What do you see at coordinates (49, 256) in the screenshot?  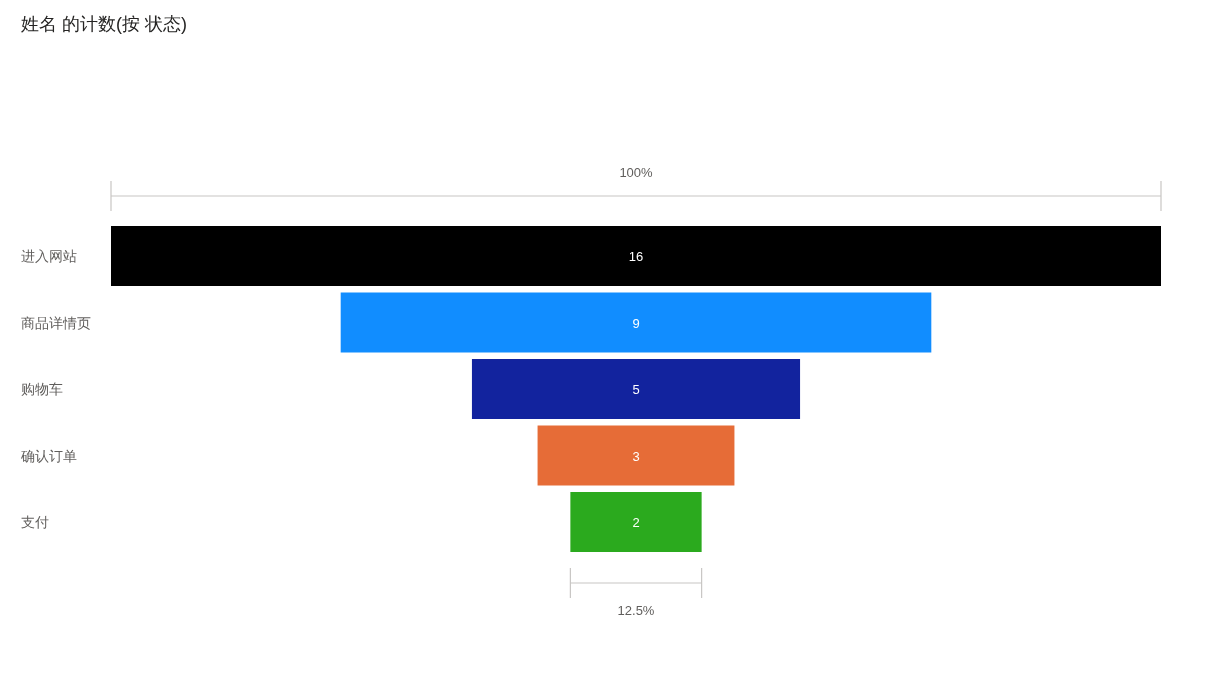 I see `category-label: 进入网站` at bounding box center [49, 256].